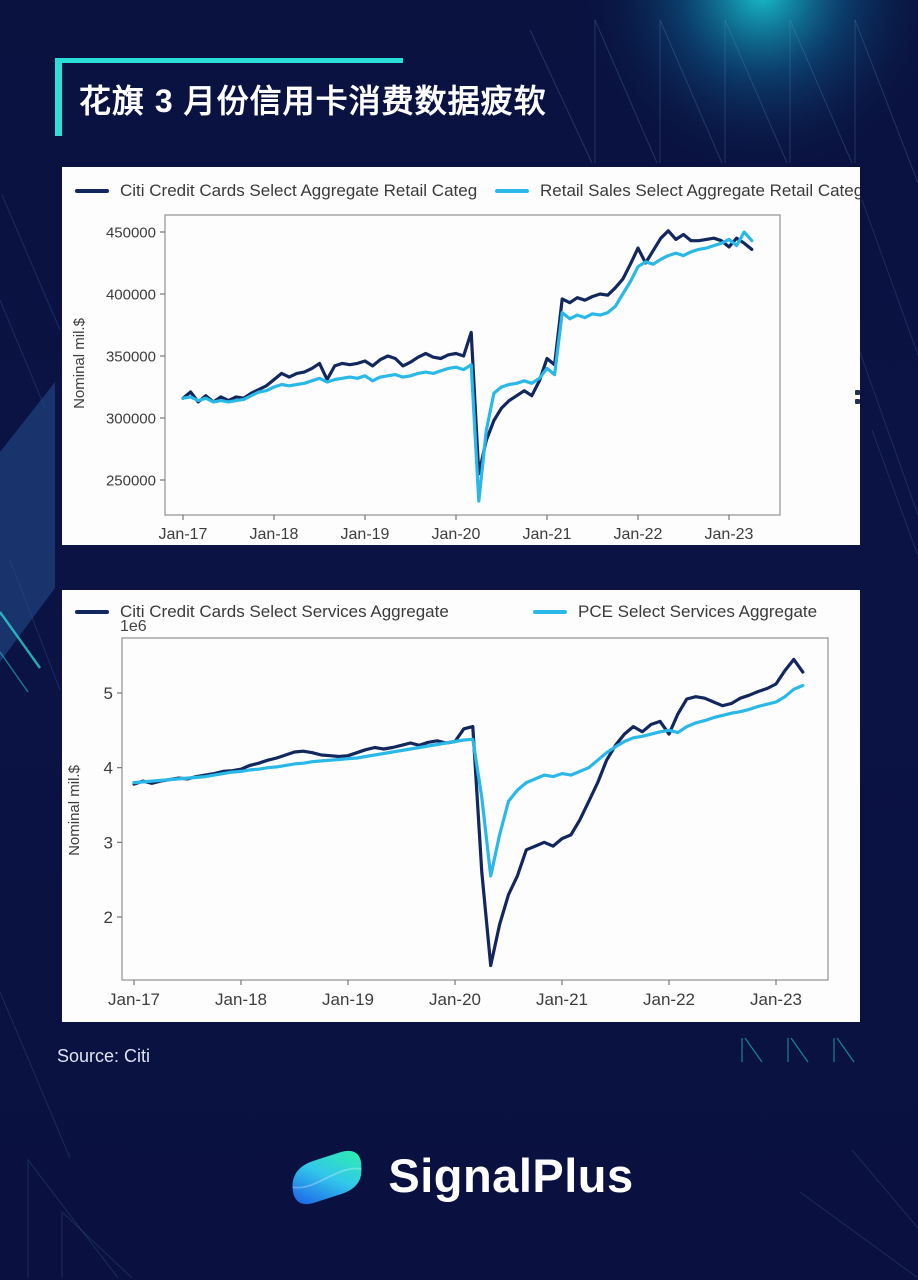  I want to click on legend-item-pce-services: PCE Select Services Aggregate, so click(675, 612).